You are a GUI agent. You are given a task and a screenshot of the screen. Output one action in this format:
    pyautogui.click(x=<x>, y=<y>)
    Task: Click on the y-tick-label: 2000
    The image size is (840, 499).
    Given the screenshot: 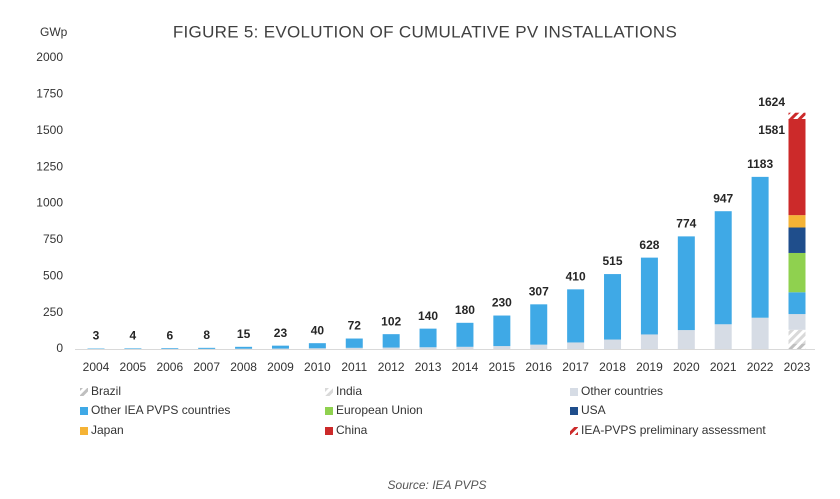 What is the action you would take?
    pyautogui.click(x=49, y=57)
    